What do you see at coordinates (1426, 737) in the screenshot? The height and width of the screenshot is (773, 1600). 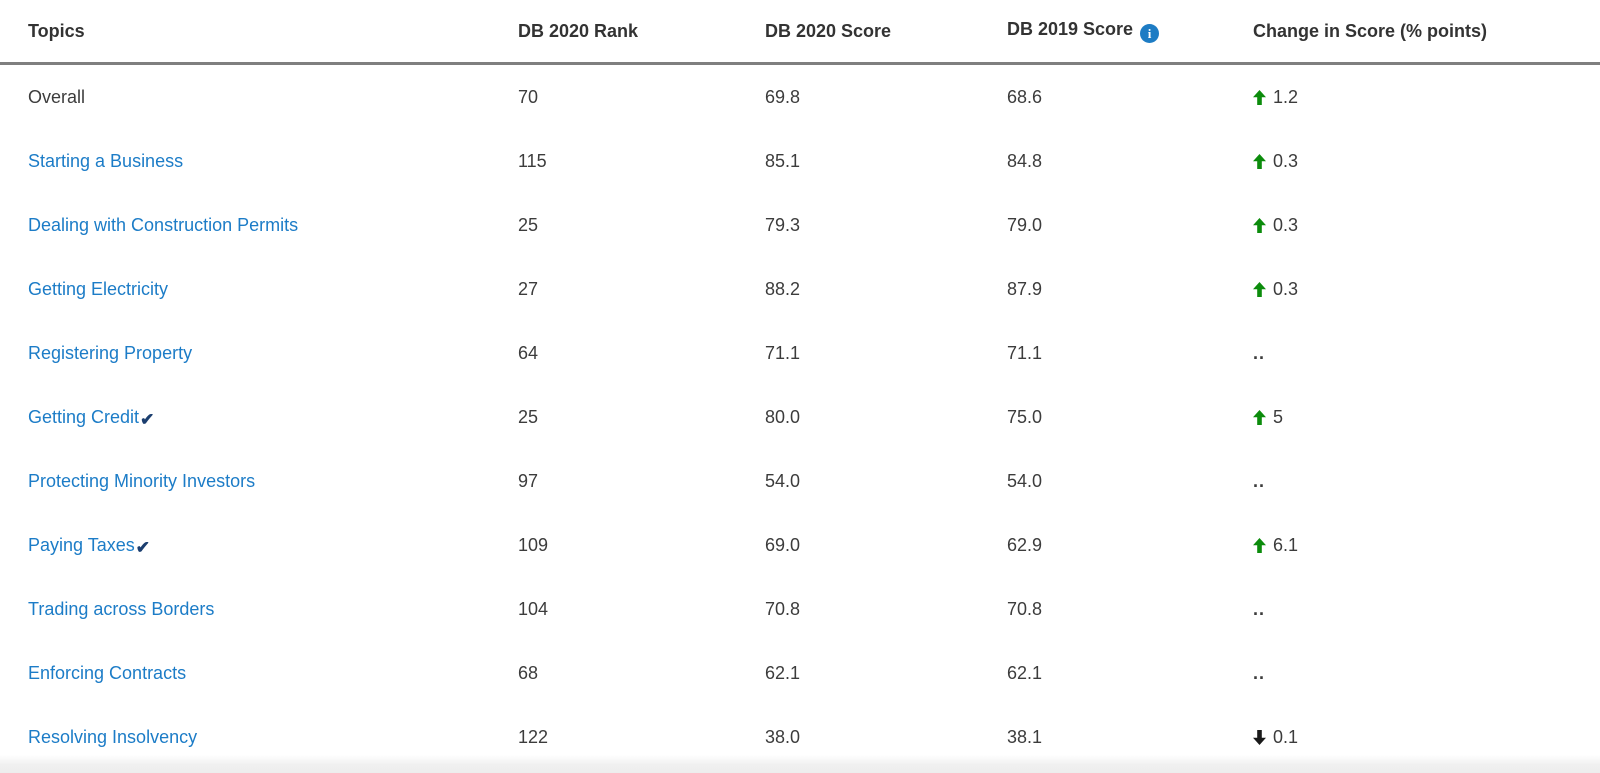 I see `change-cell: 0.1` at bounding box center [1426, 737].